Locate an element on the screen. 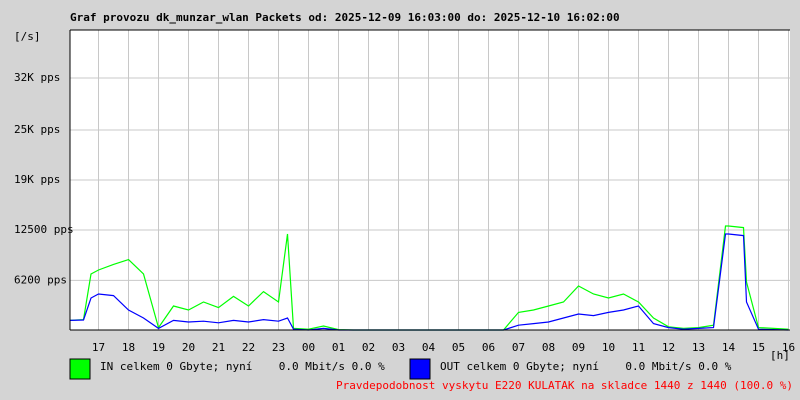 The width and height of the screenshot is (800, 400). x-tick-label: 08 is located at coordinates (548, 347).